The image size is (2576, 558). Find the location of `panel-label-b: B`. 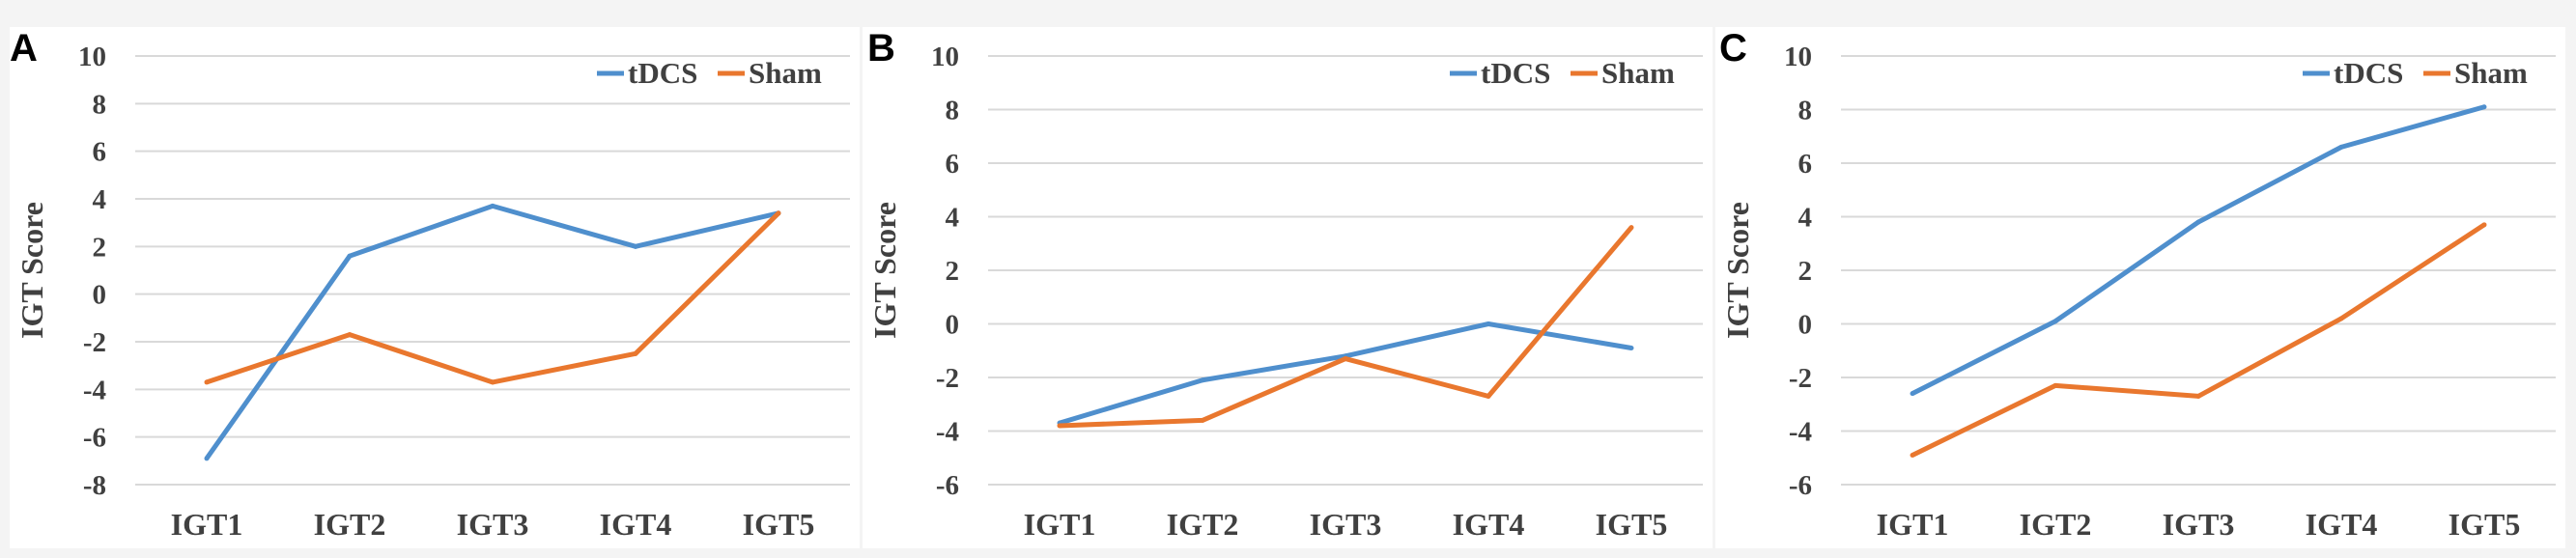

panel-label-b: B is located at coordinates (881, 48).